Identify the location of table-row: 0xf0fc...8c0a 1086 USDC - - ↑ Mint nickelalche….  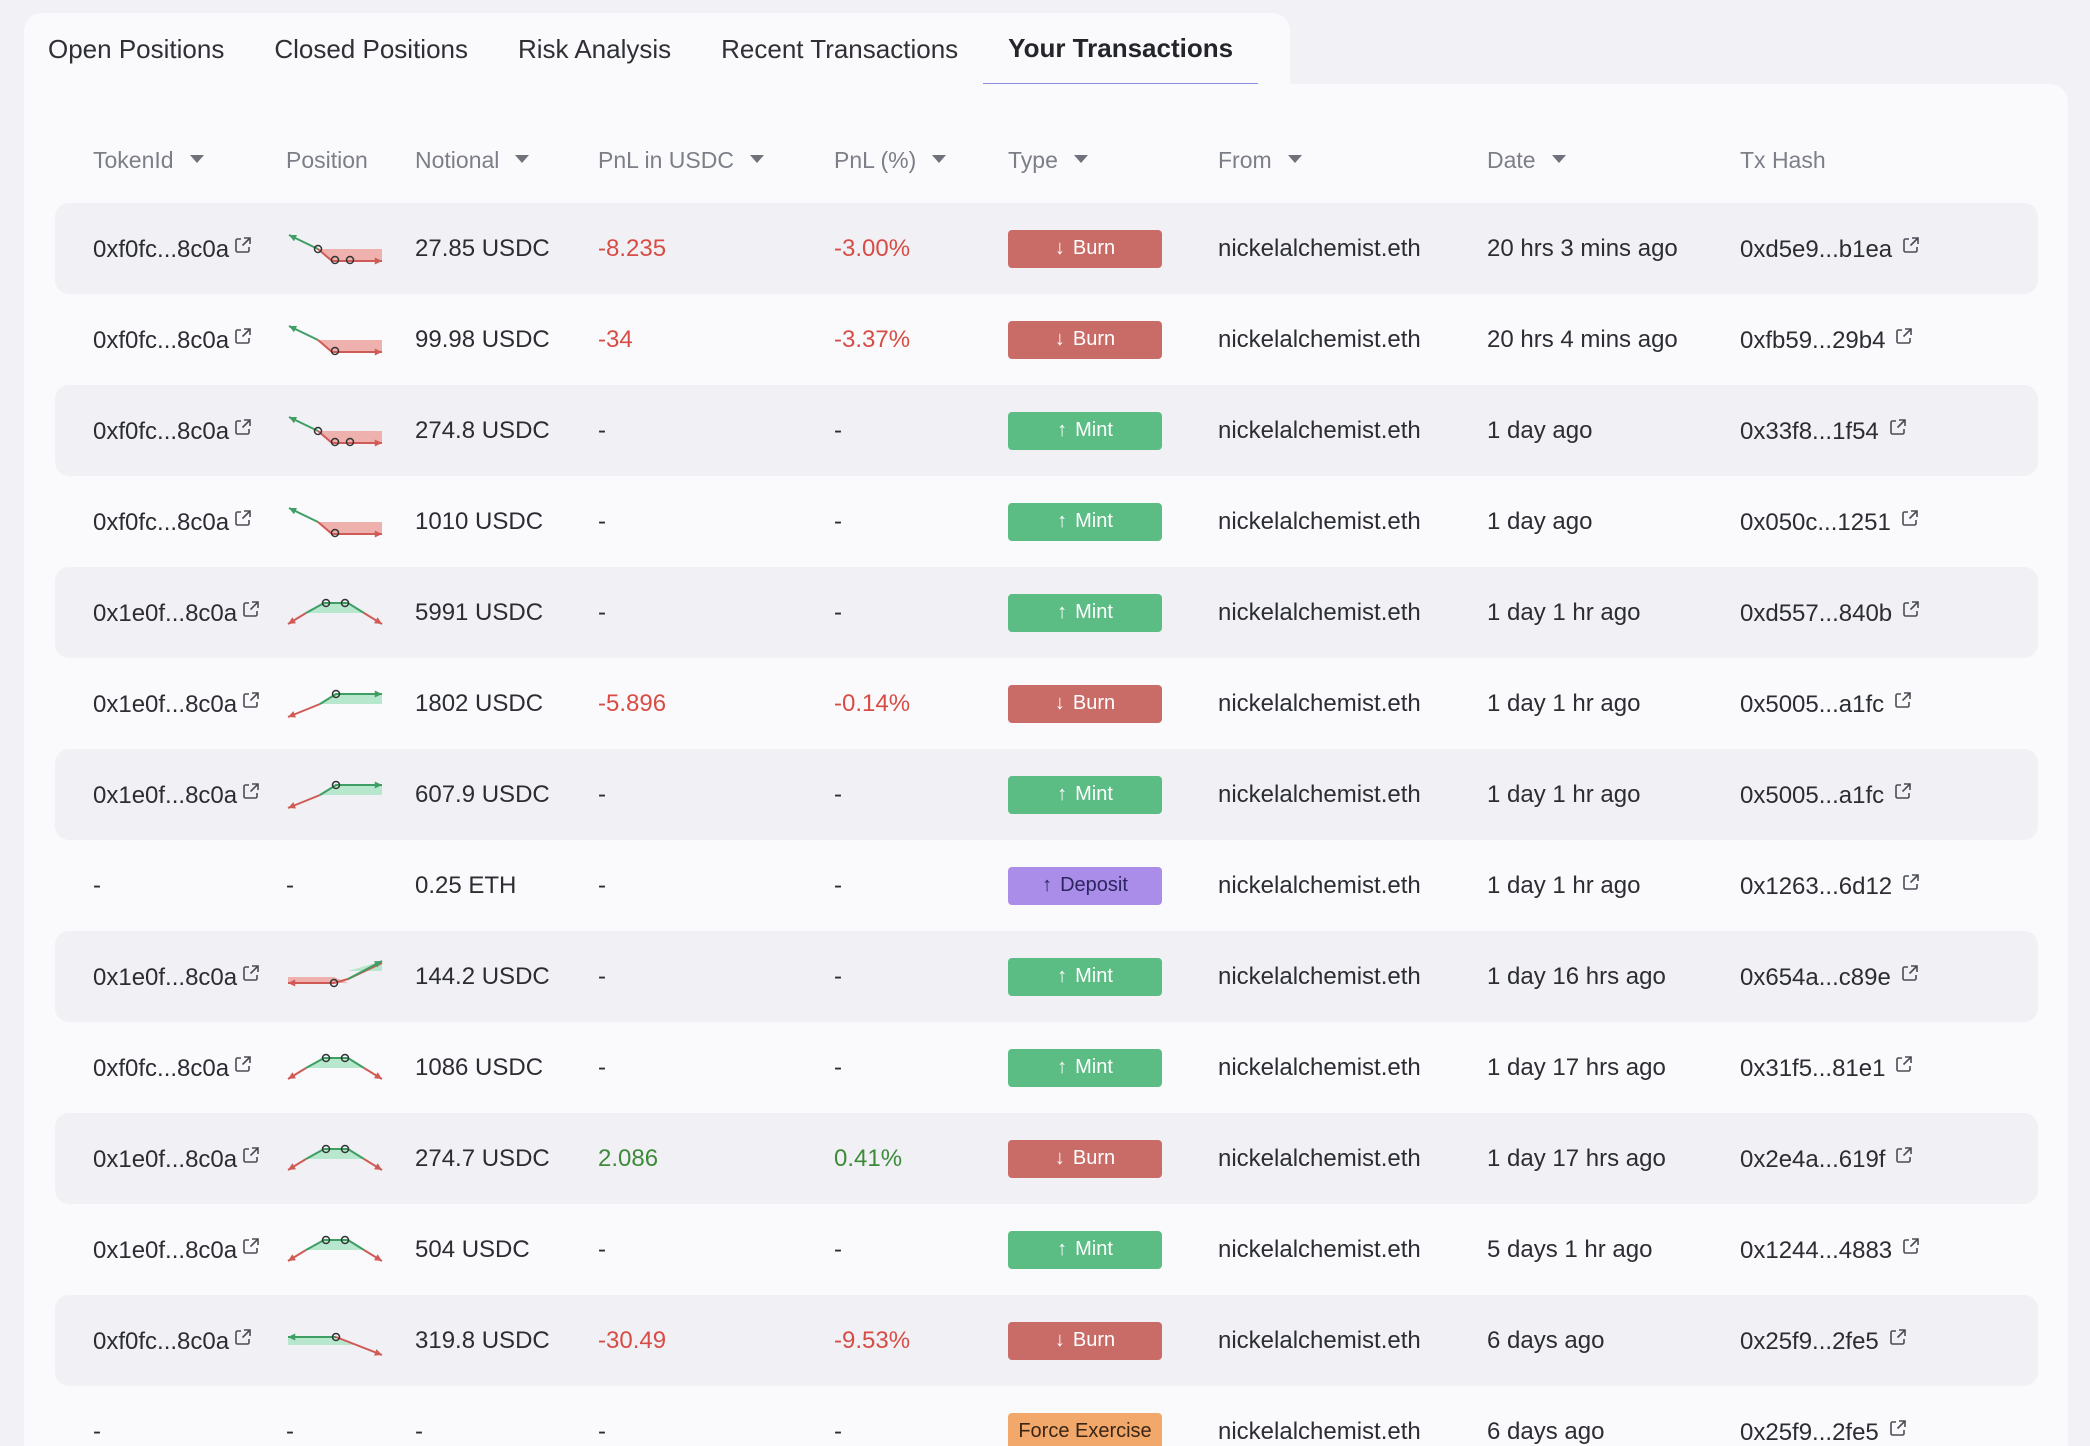
(1046, 1067).